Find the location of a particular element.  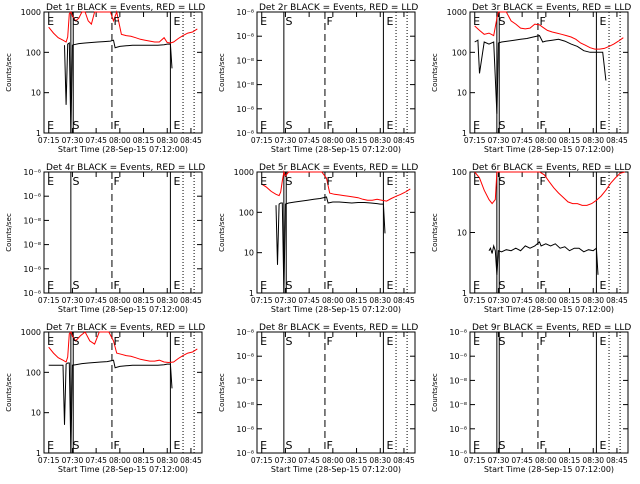

y-tick-label: 10 is located at coordinates (249, 253).